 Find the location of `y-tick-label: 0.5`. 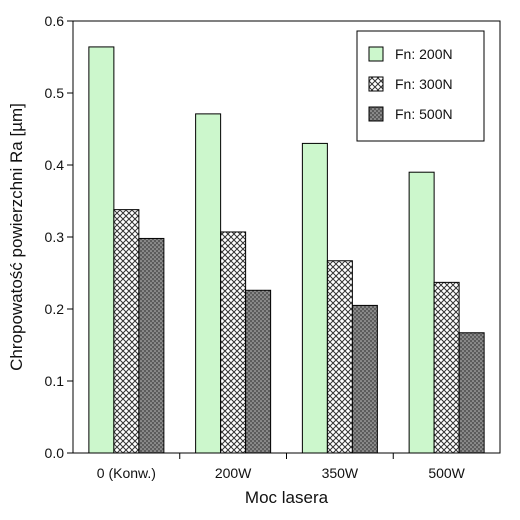

y-tick-label: 0.5 is located at coordinates (55, 93).